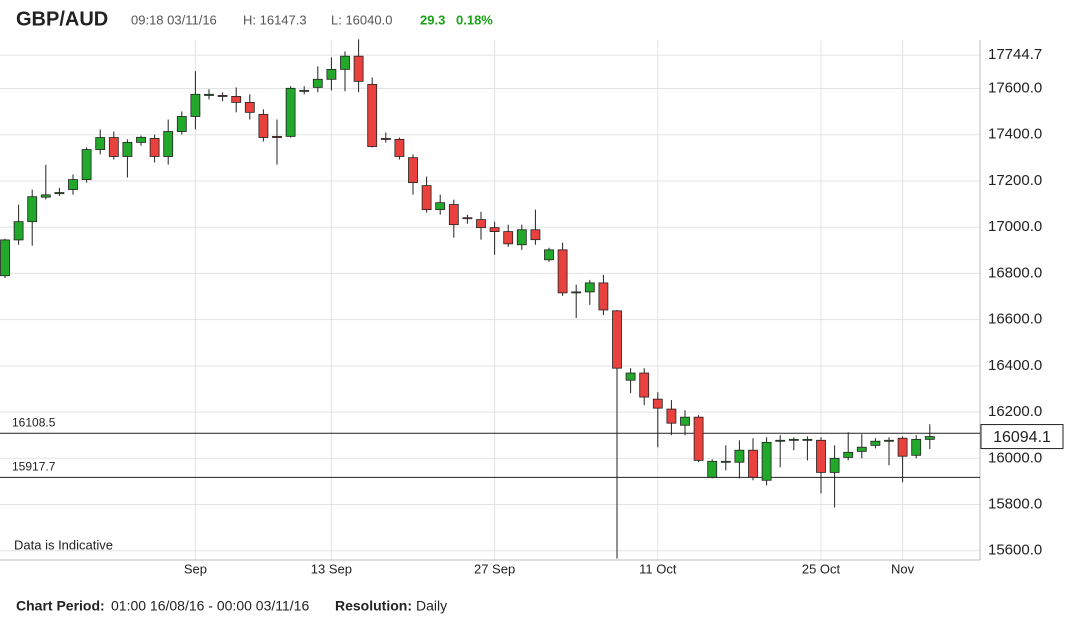  I want to click on y-tick-label: 15800.0, so click(1015, 504).